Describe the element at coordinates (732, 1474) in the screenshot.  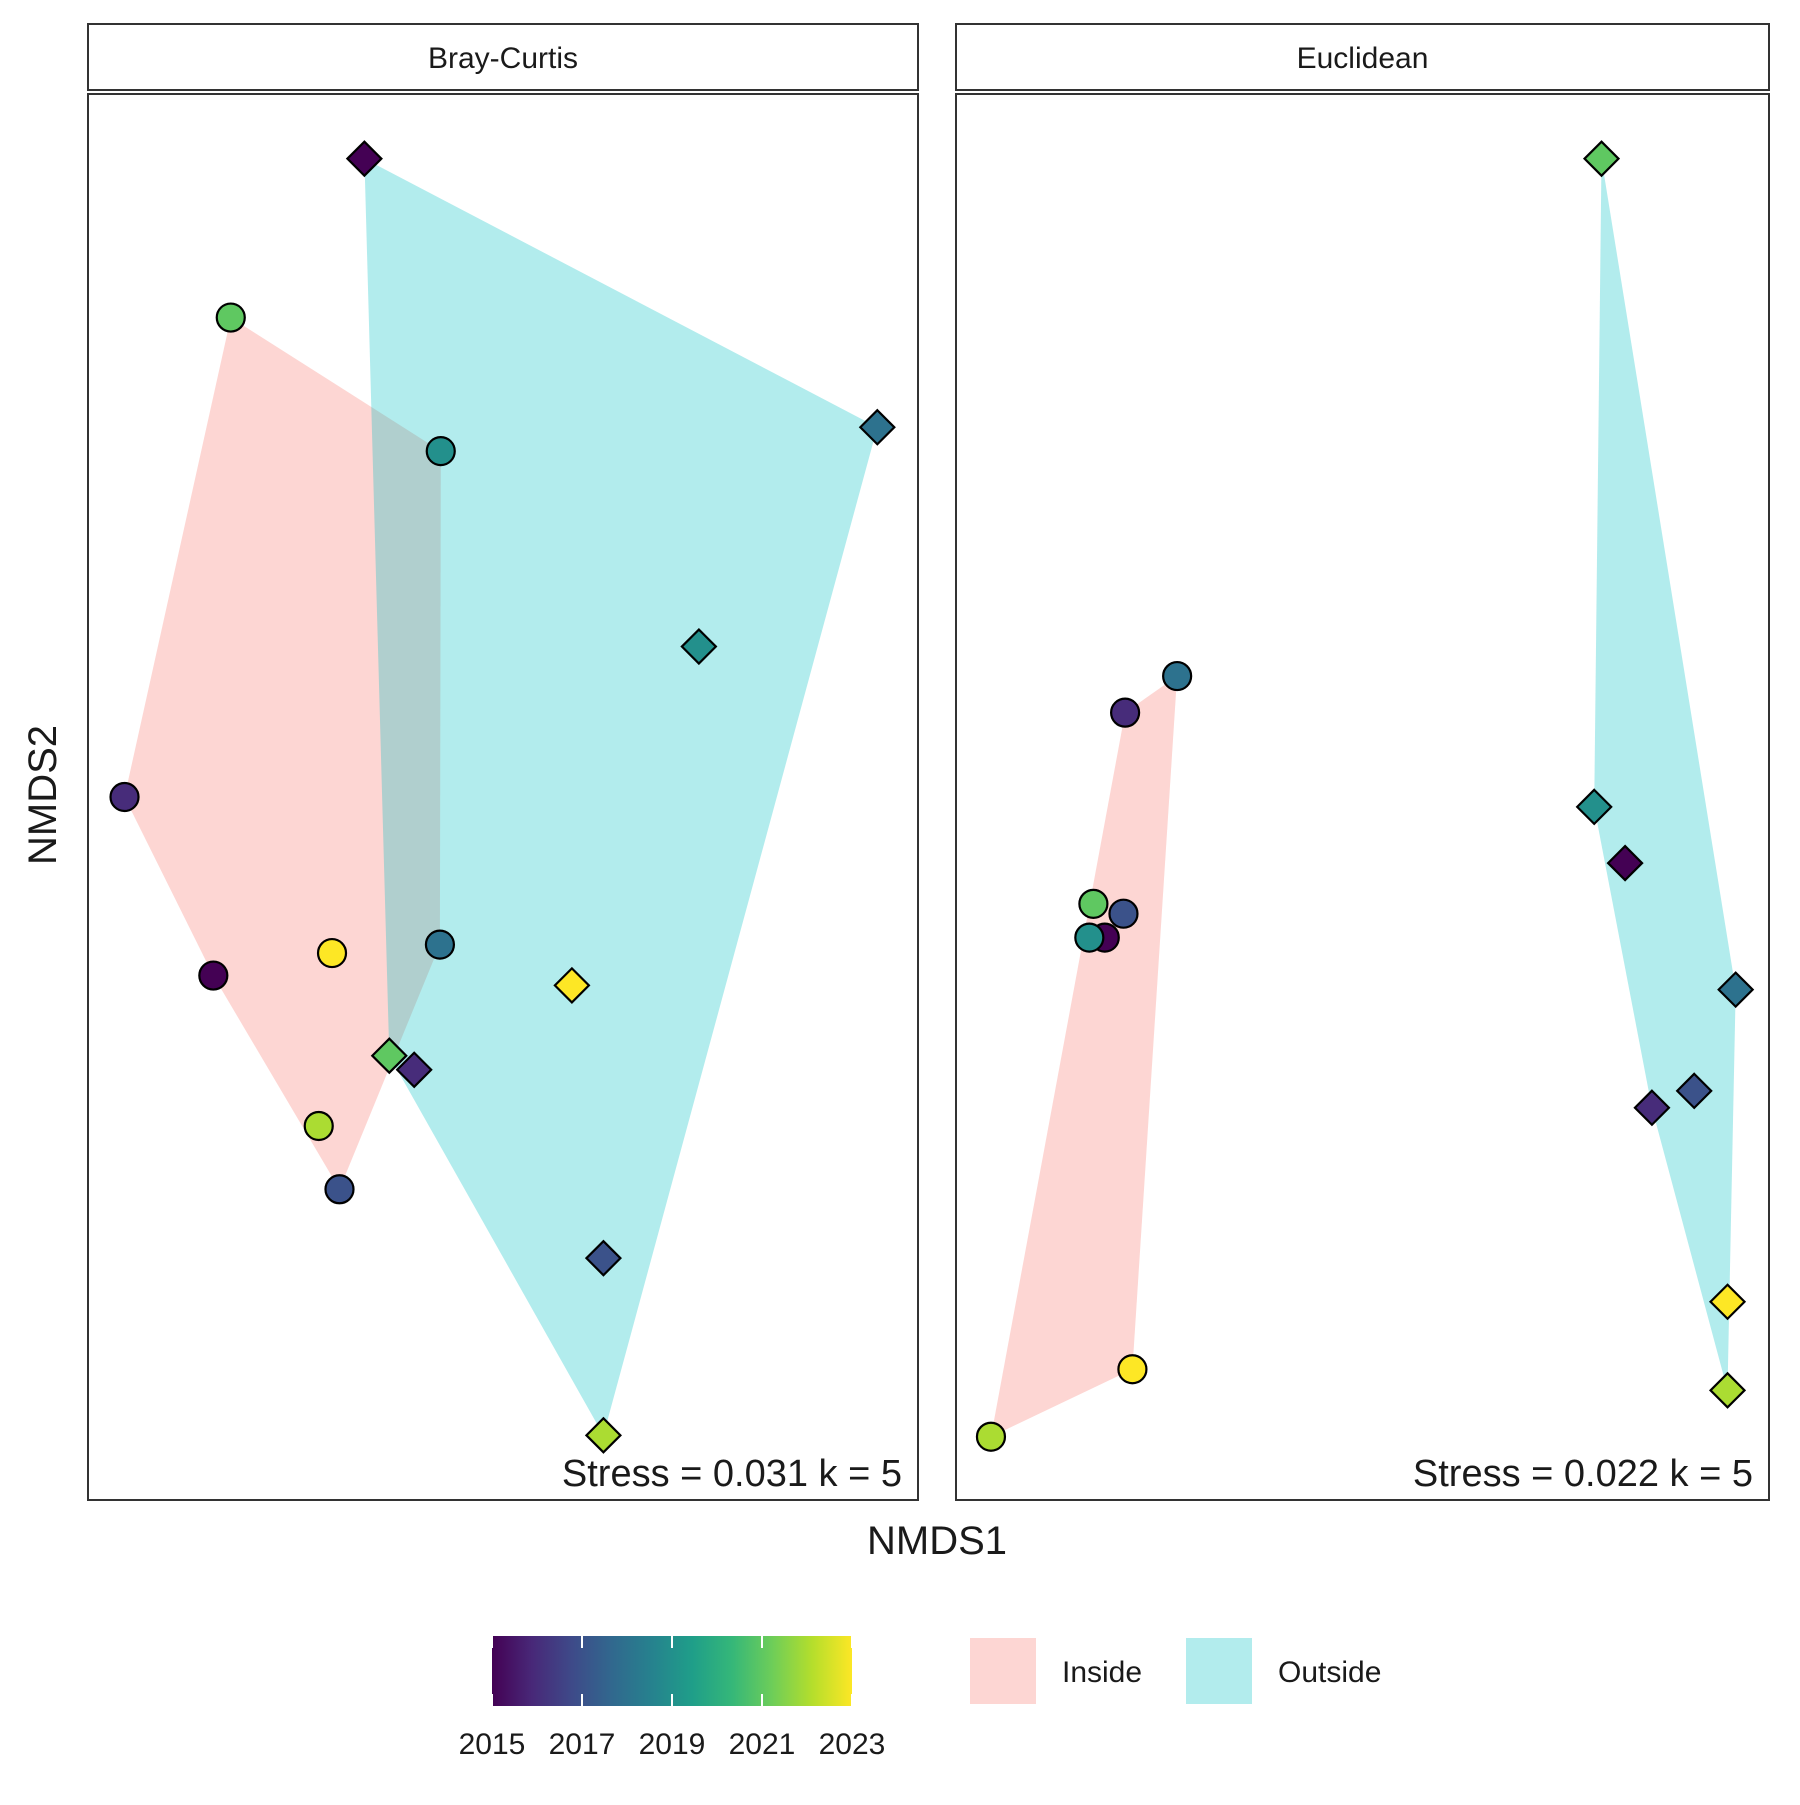
I see `stress-label: Stress = 0.031 k = 5` at that location.